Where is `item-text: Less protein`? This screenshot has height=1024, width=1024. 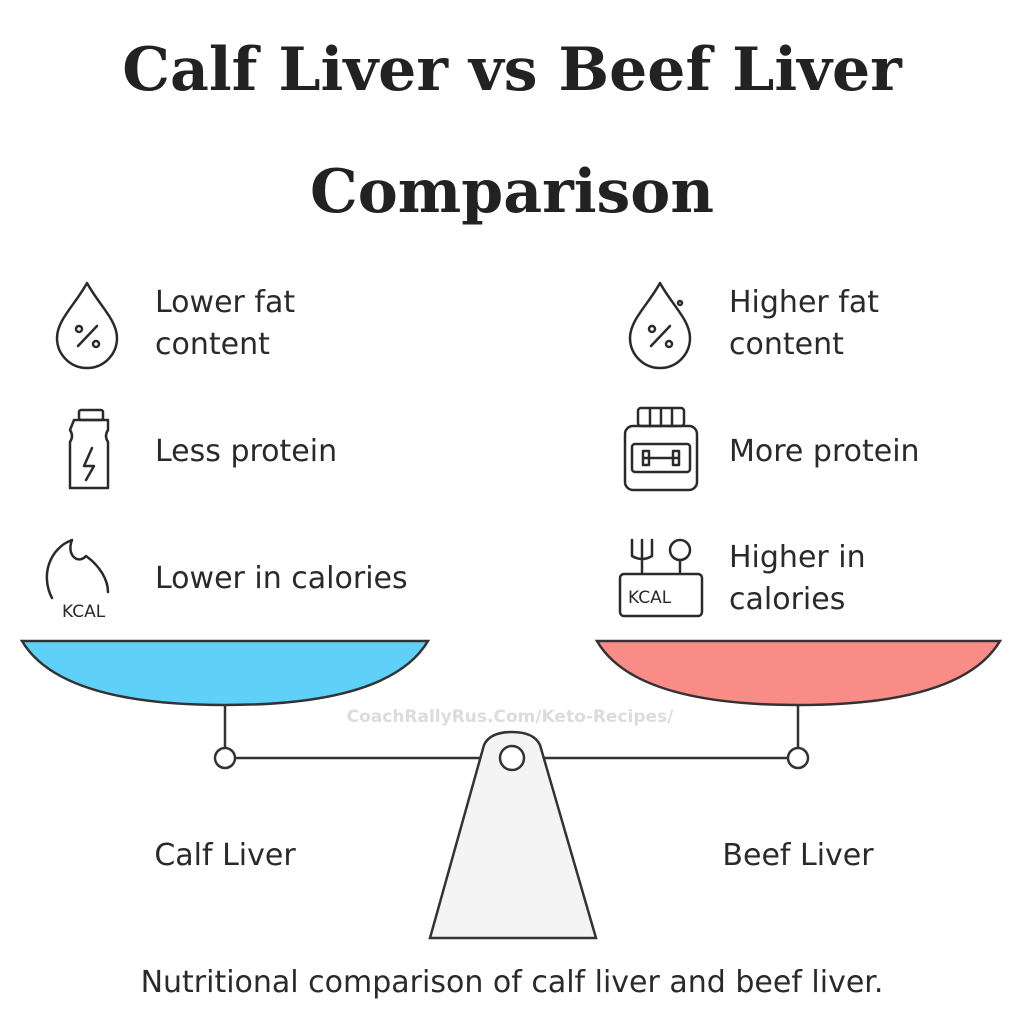 item-text: Less protein is located at coordinates (246, 451).